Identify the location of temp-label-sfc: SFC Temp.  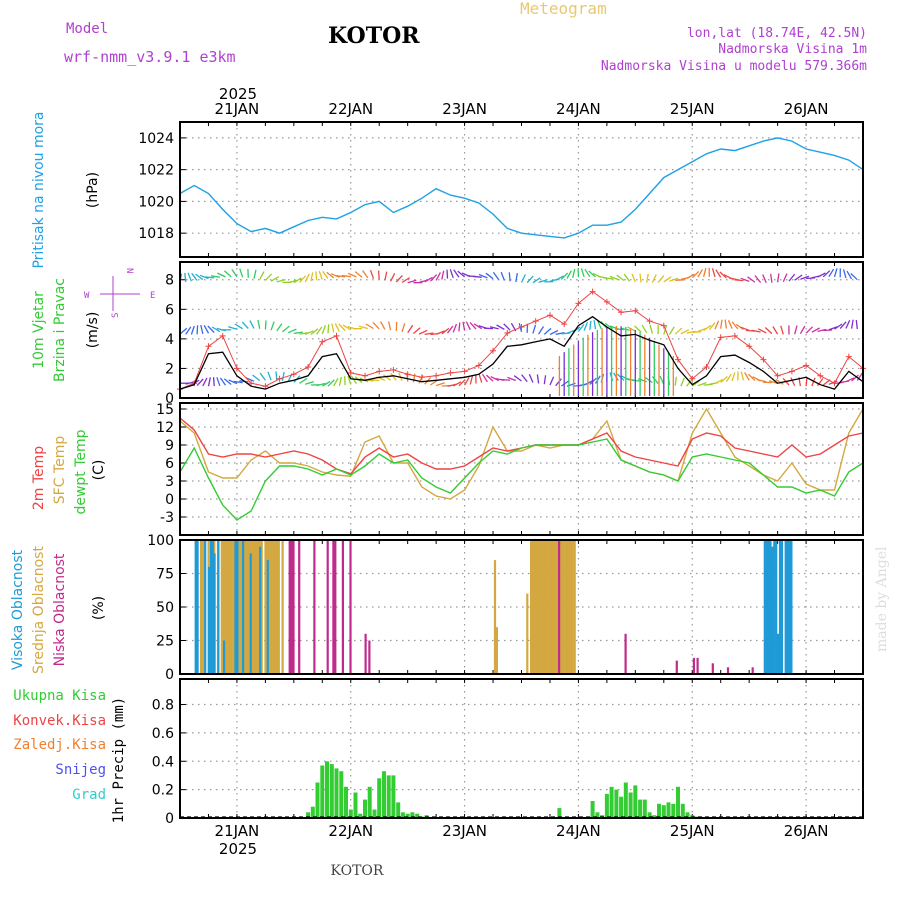
(60, 470).